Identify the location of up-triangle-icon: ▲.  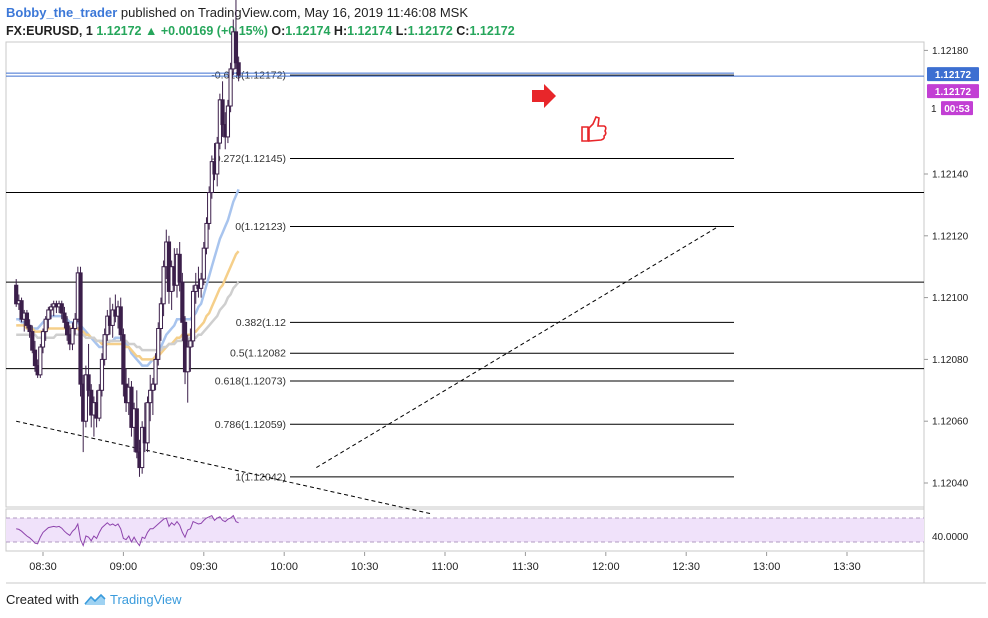
(151, 31).